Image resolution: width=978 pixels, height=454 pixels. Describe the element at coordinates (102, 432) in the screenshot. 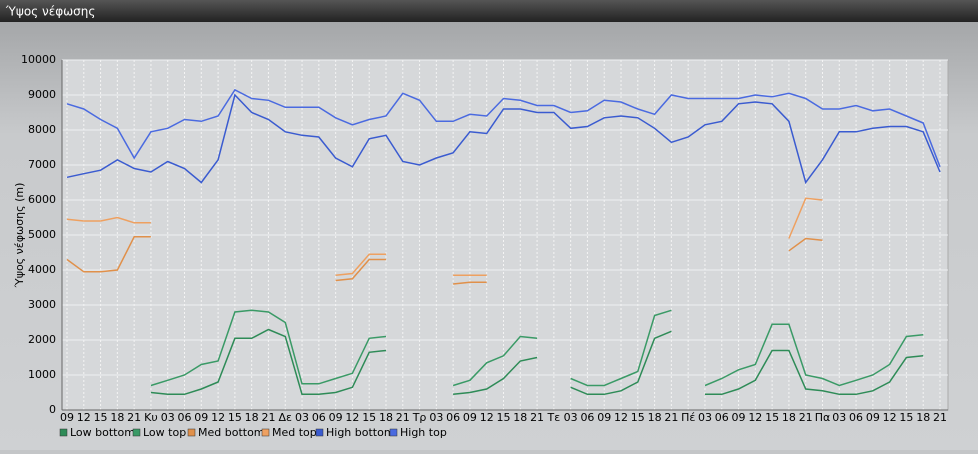

I see `legend-label: Low bottom` at that location.